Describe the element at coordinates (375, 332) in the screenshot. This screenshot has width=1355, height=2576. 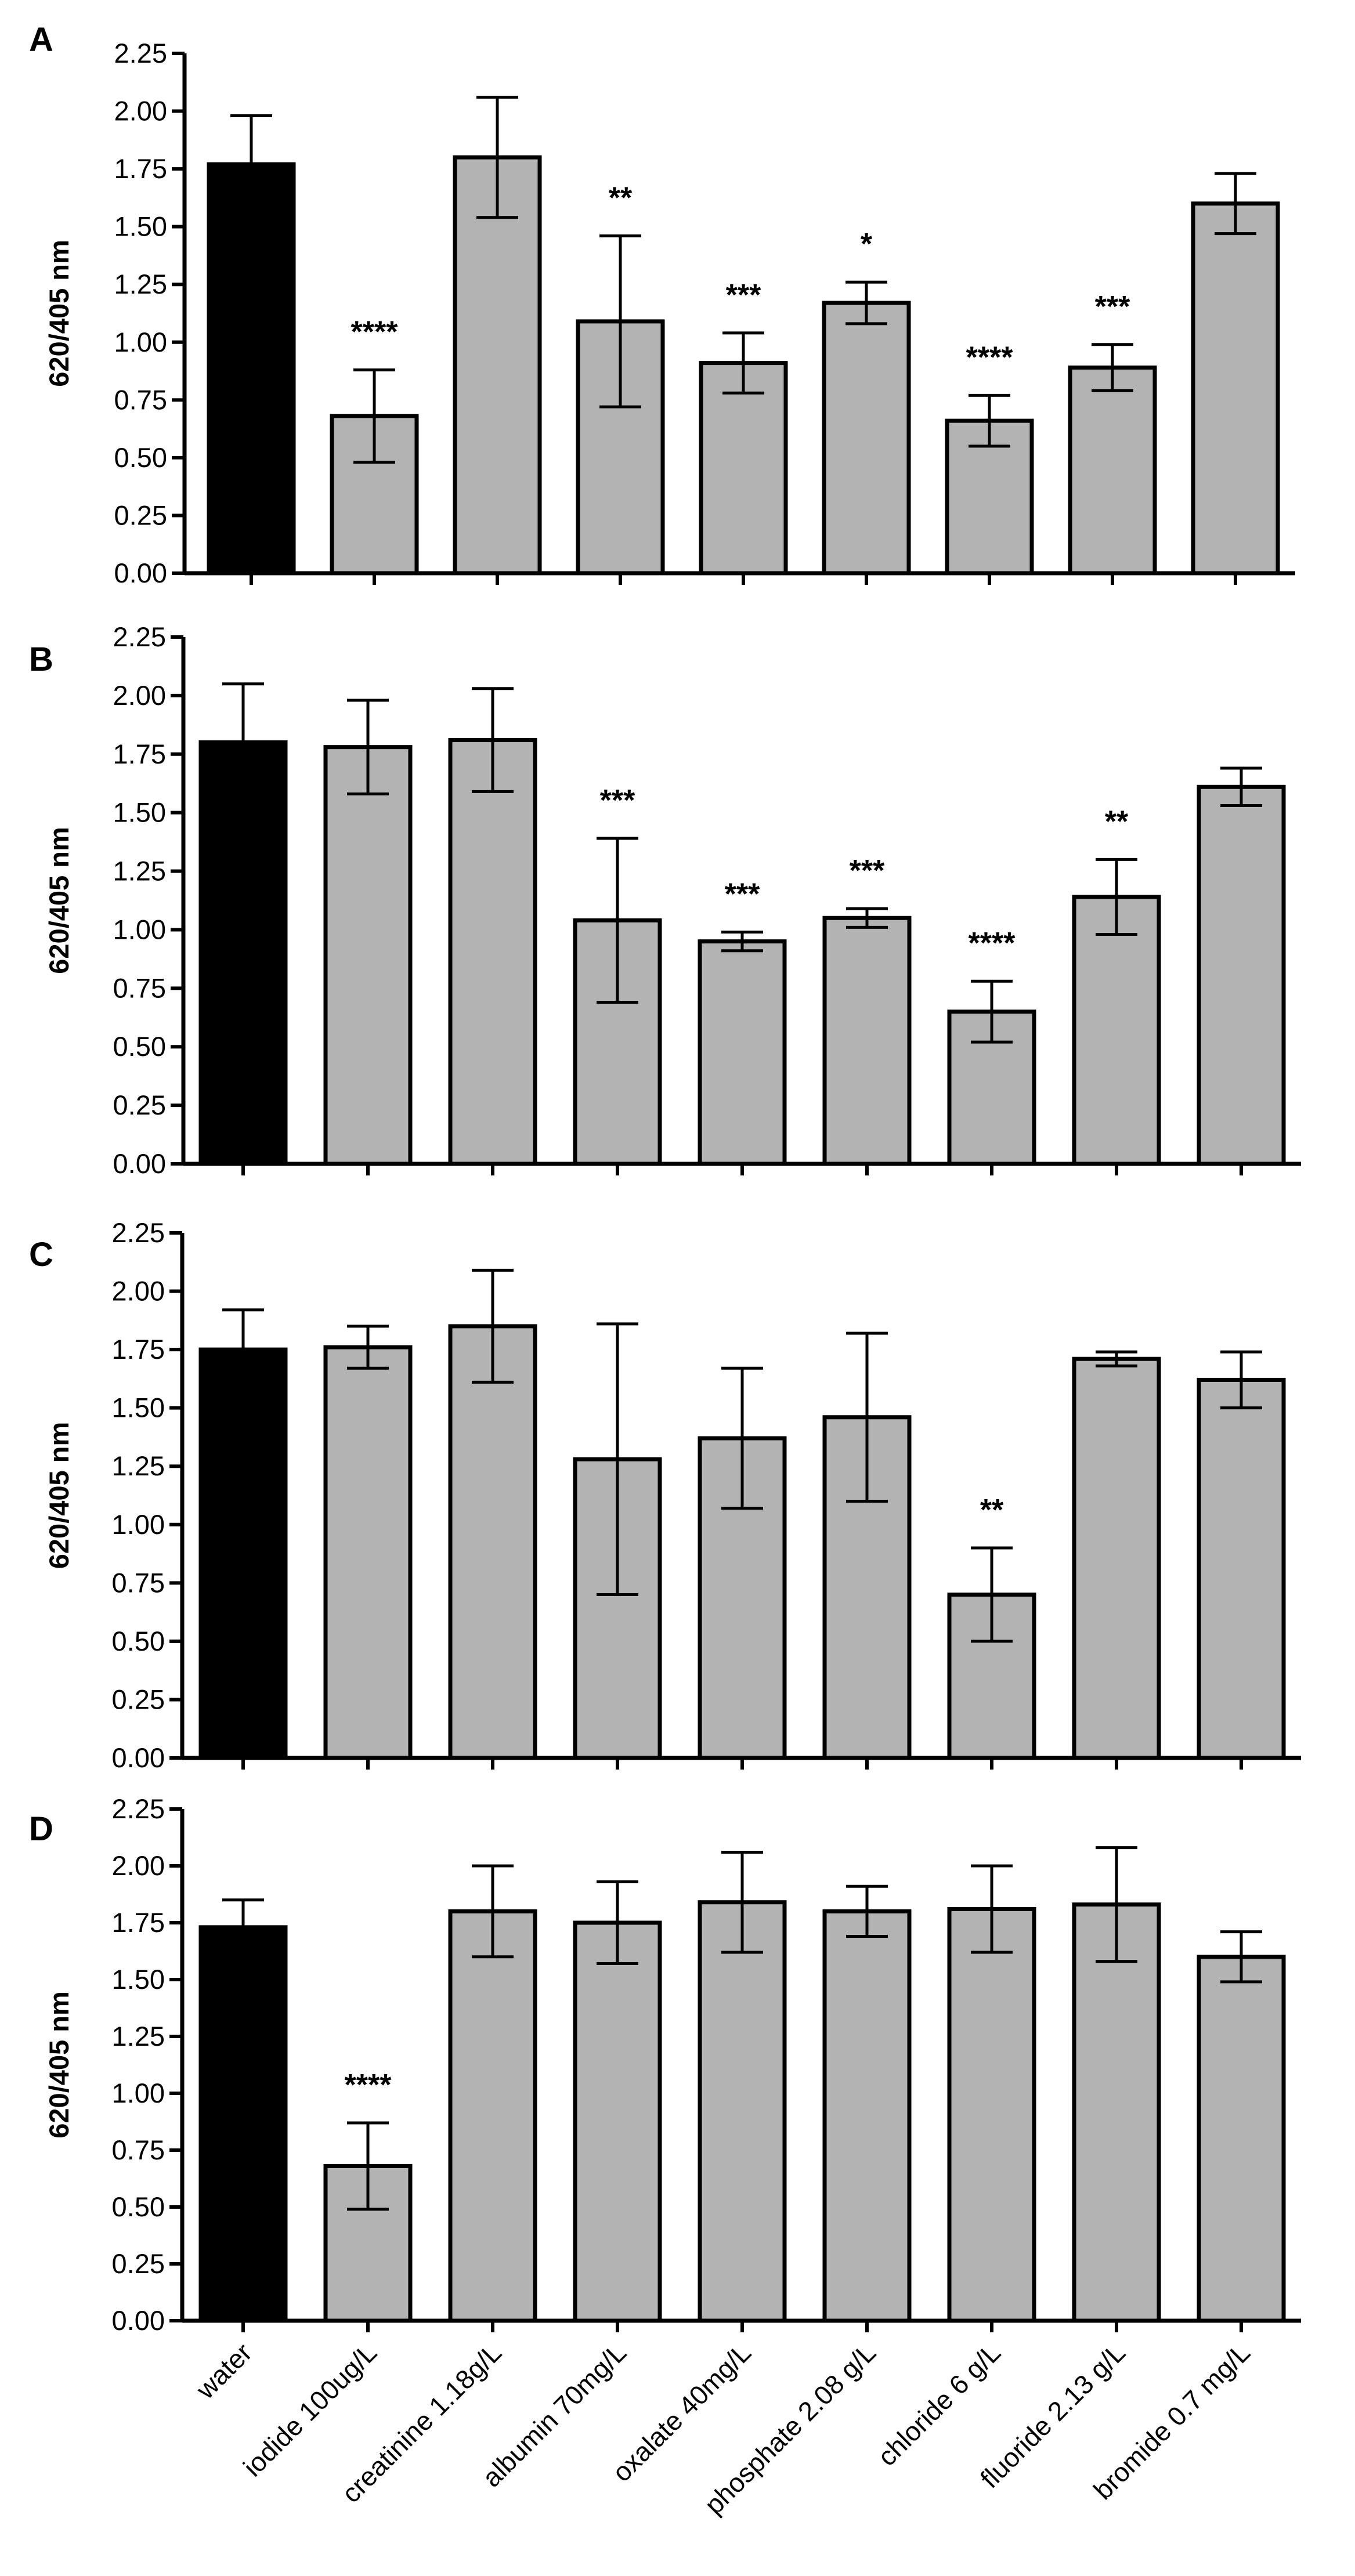
I see `significance-a-1: ****` at that location.